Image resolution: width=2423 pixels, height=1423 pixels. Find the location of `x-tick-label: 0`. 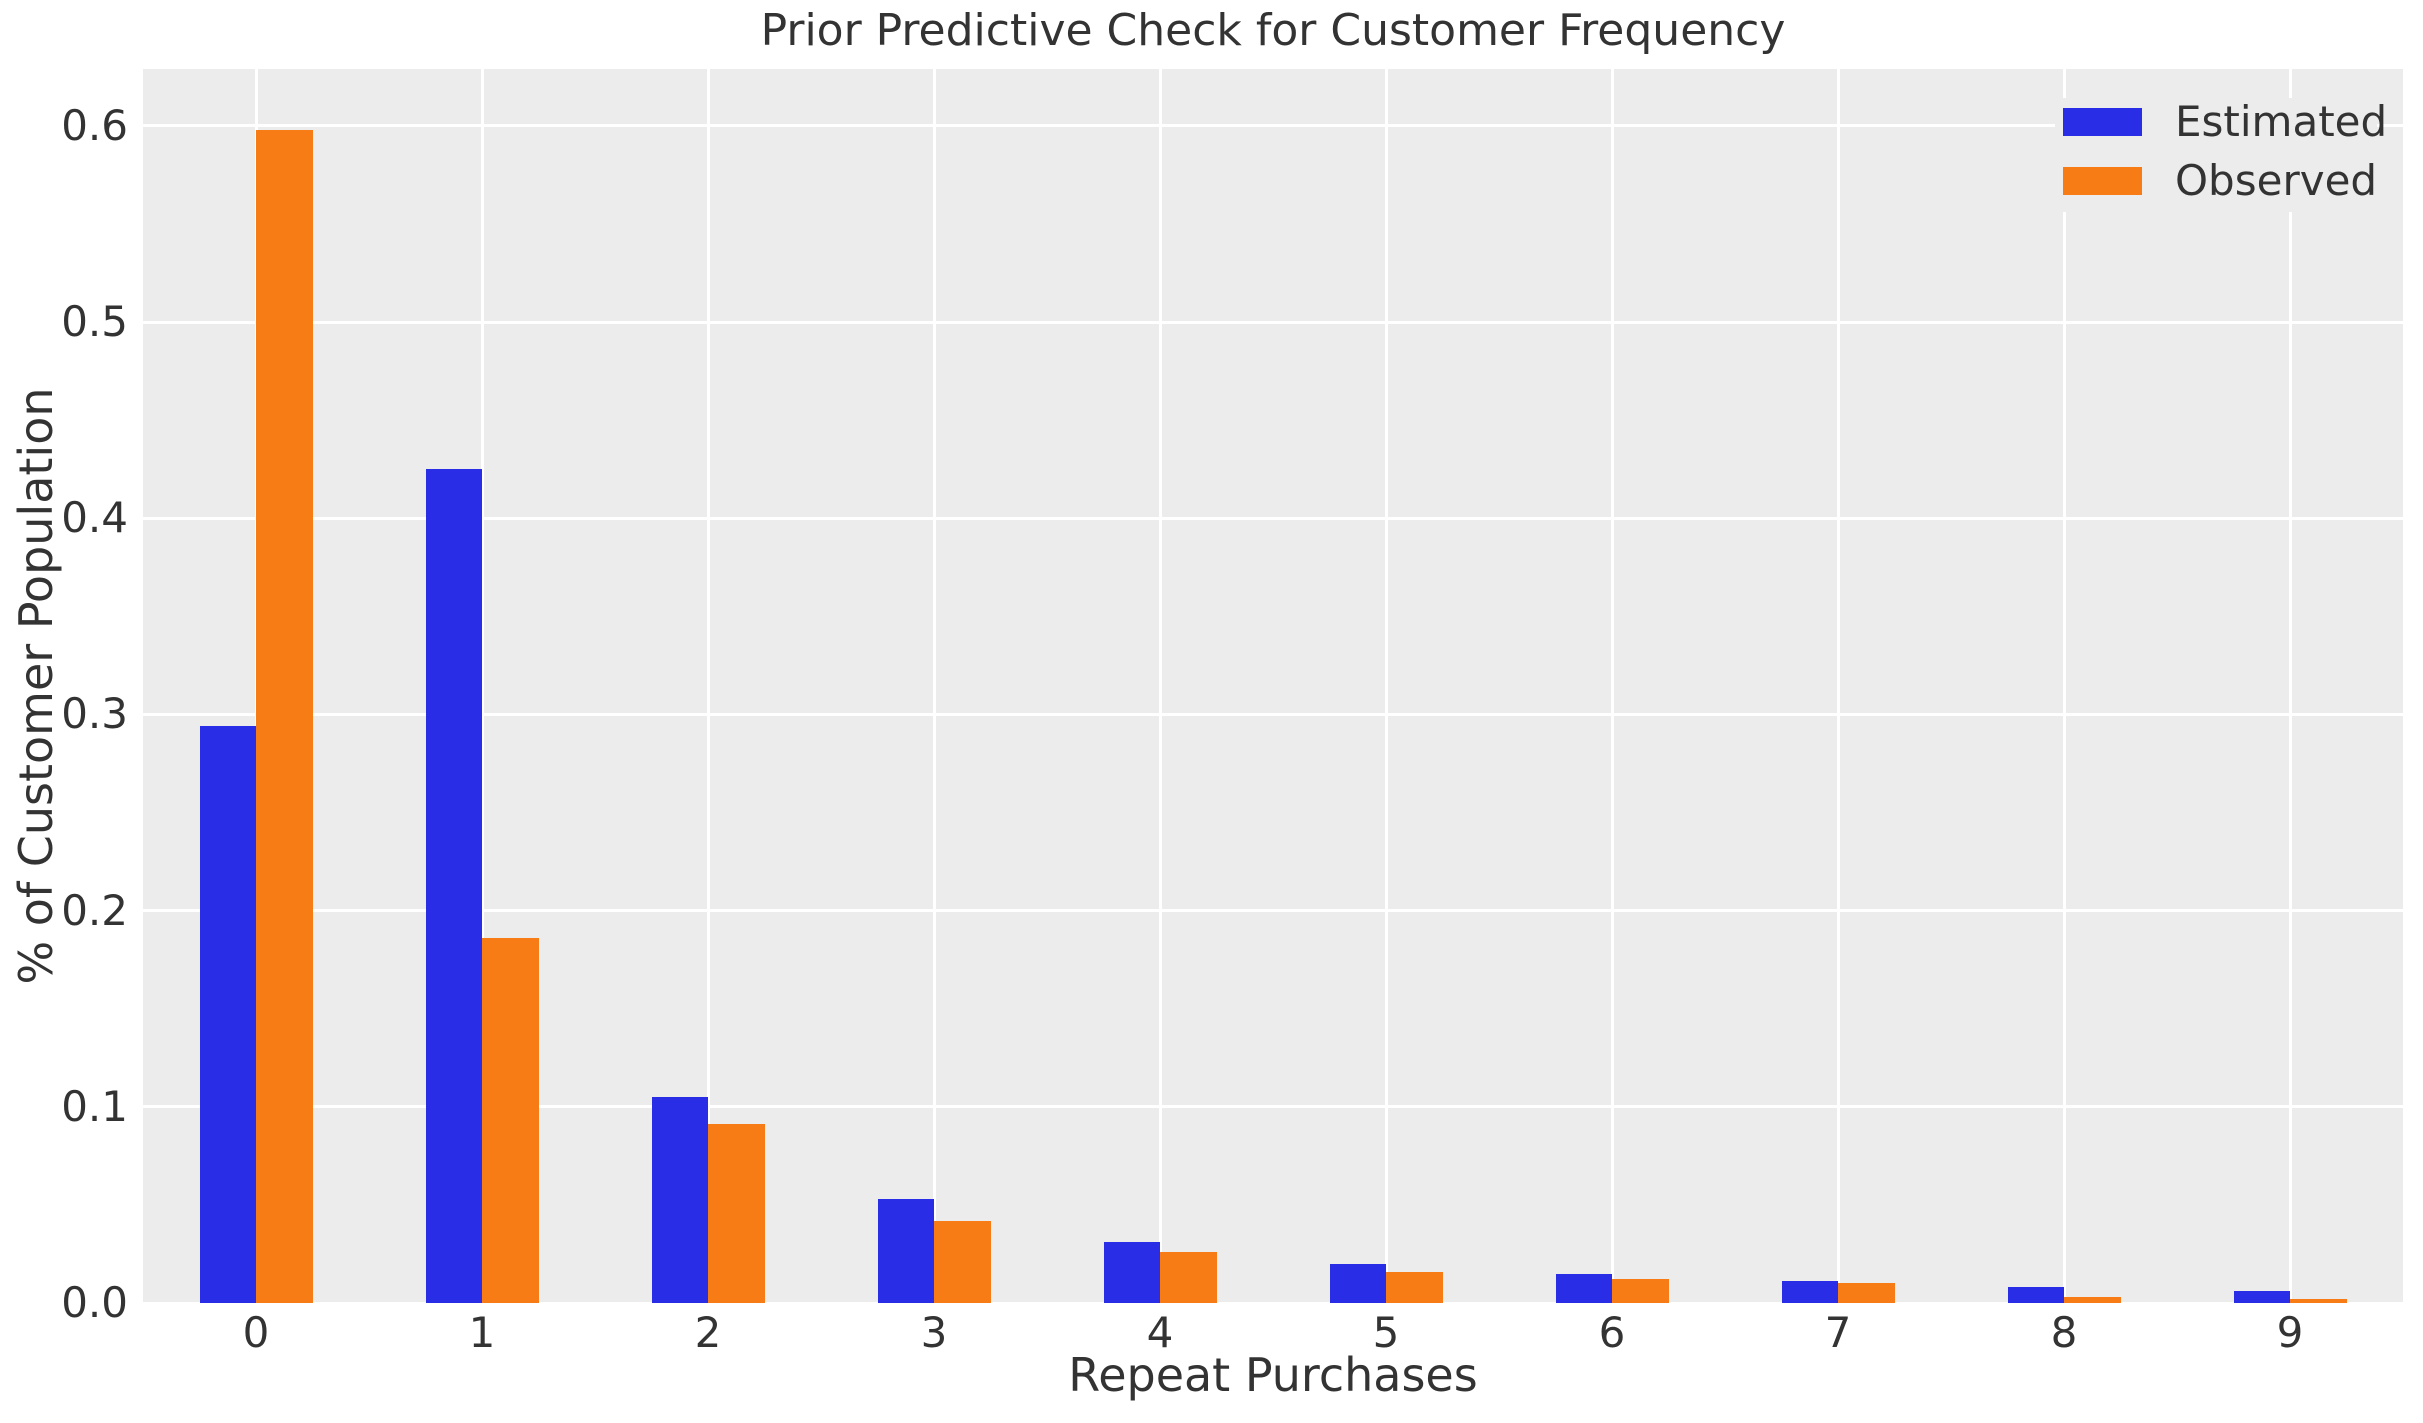

x-tick-label: 0 is located at coordinates (256, 1332).